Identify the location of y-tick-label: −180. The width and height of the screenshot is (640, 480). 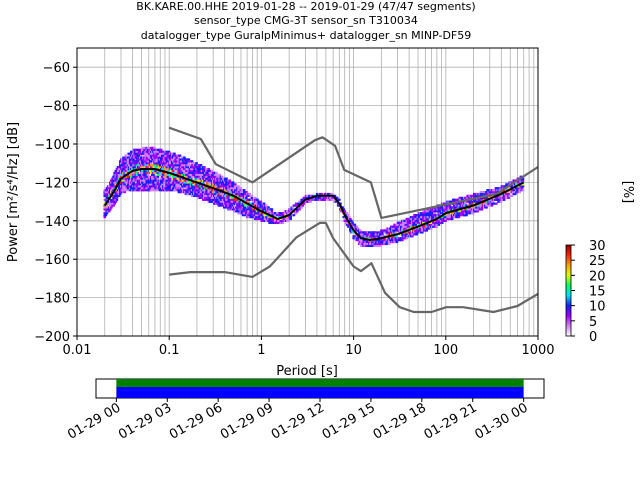
(52, 299).